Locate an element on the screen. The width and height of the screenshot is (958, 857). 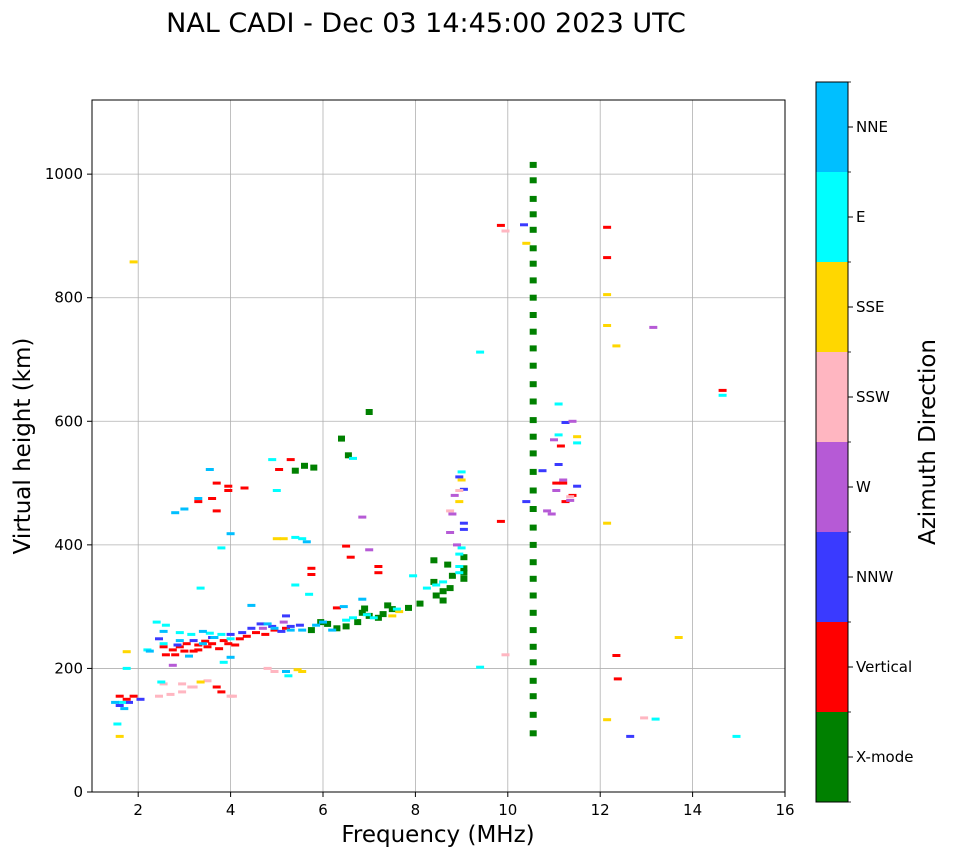
x-tick-label: 4 is located at coordinates (231, 810).